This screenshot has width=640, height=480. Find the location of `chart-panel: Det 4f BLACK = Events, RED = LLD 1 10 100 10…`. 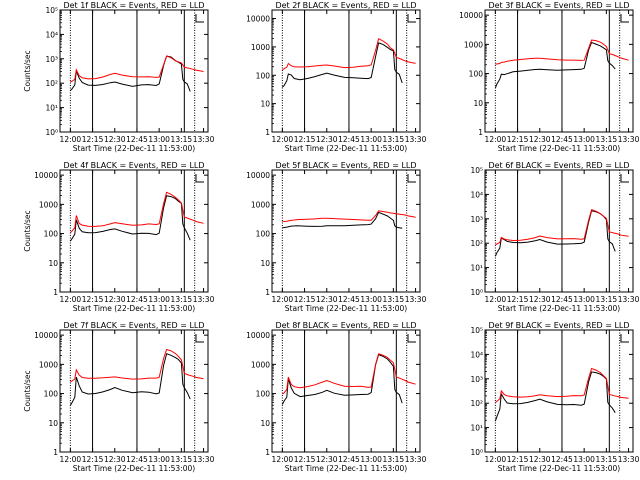

chart-panel: Det 4f BLACK = Events, RED = LLD 1 10 100 10… is located at coordinates (119, 237).